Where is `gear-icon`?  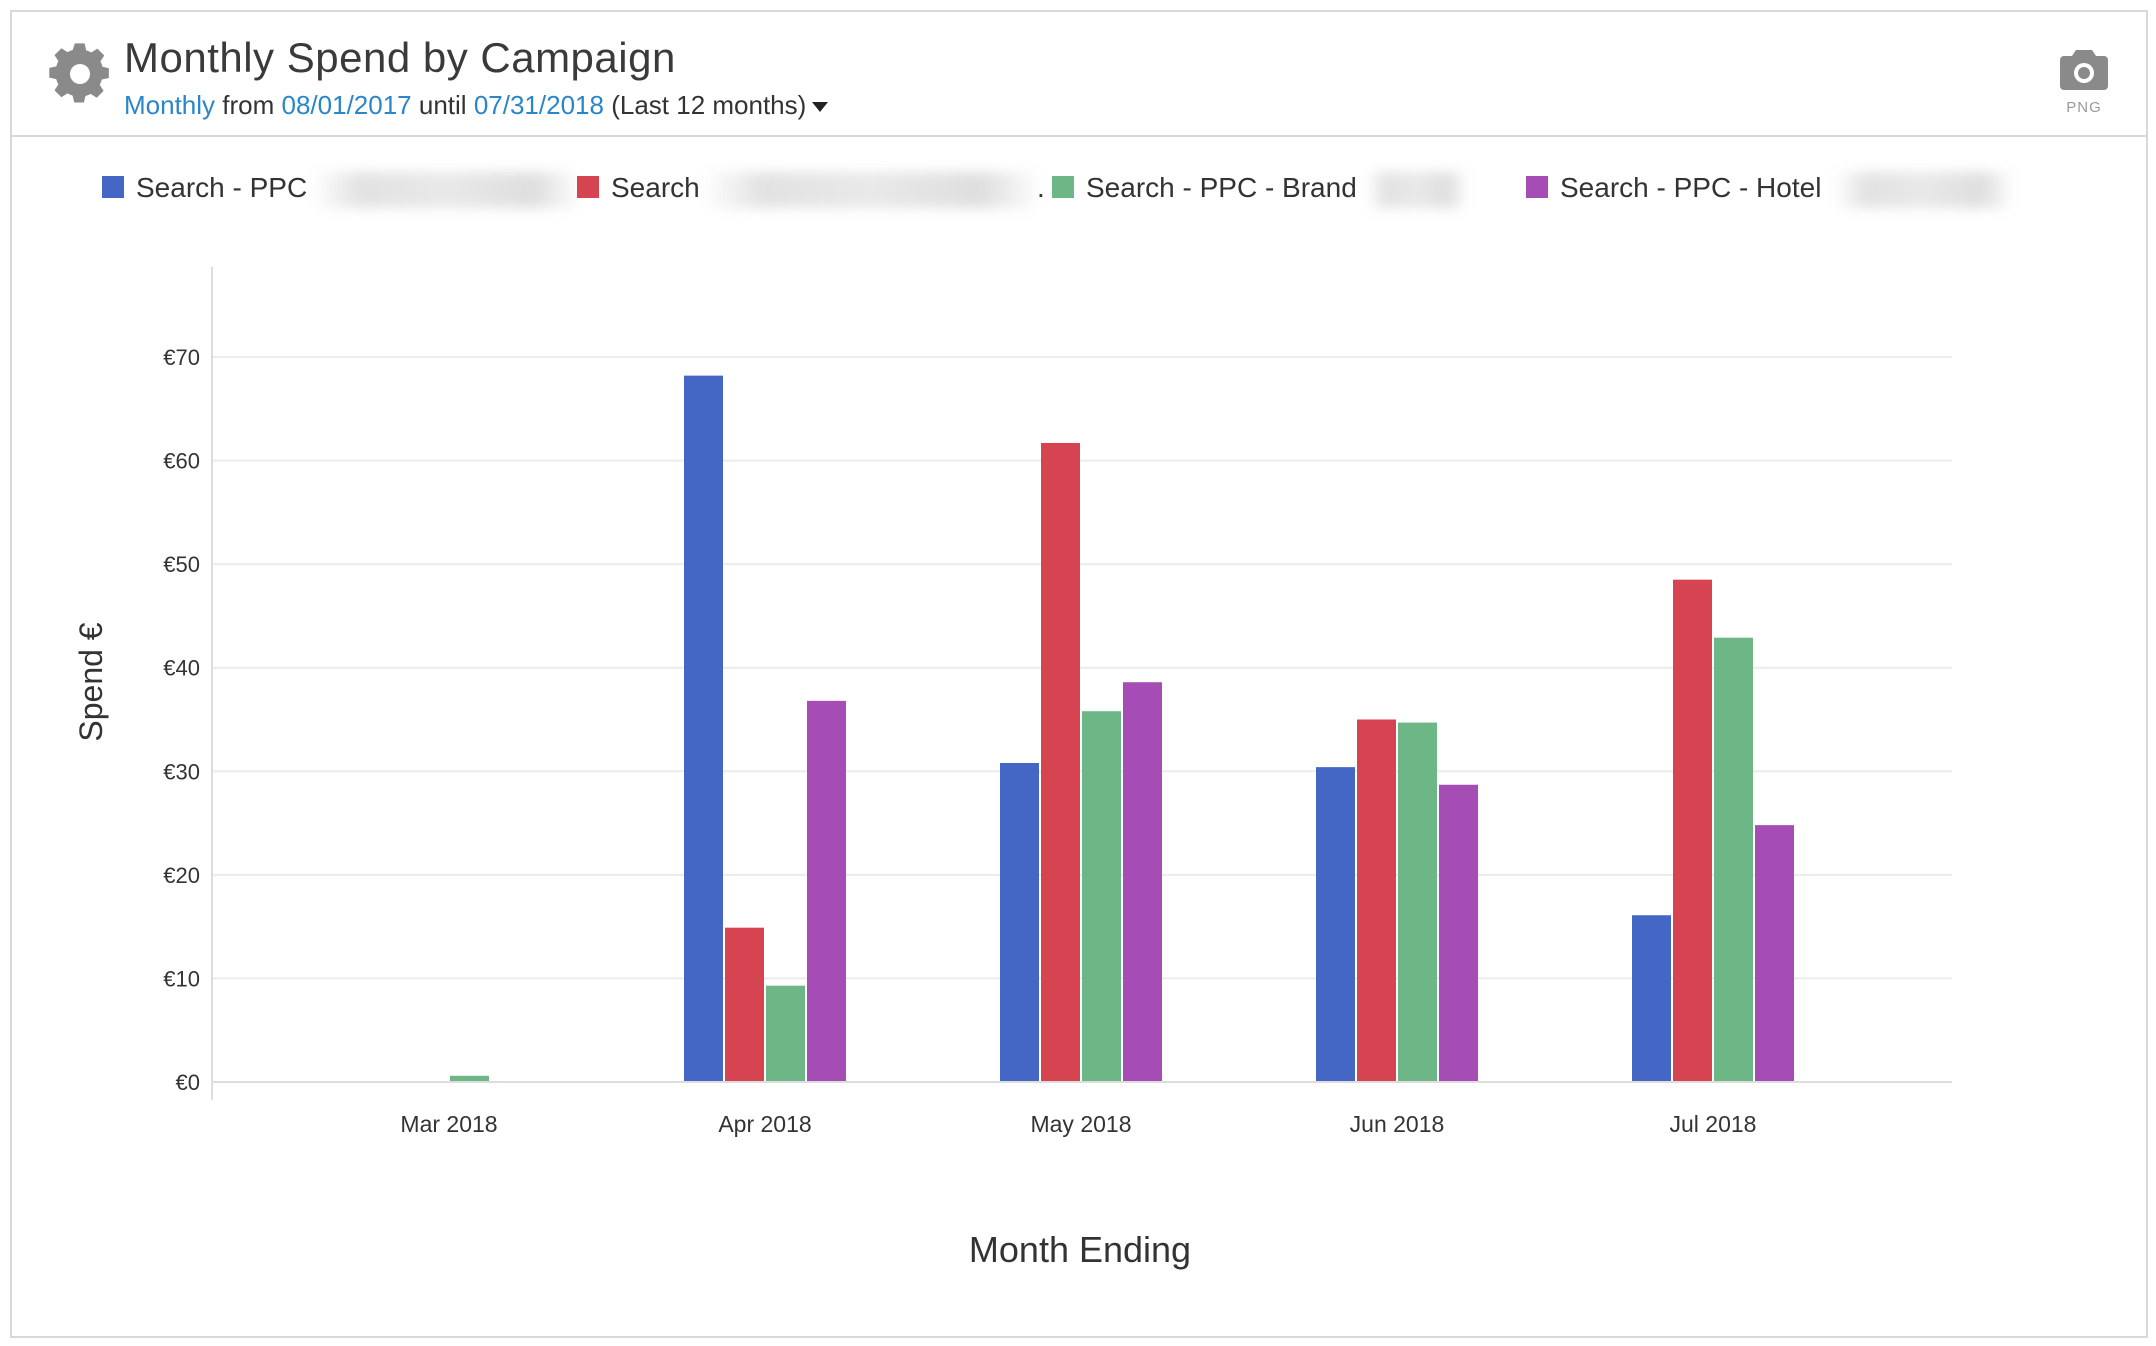
gear-icon is located at coordinates (80, 74).